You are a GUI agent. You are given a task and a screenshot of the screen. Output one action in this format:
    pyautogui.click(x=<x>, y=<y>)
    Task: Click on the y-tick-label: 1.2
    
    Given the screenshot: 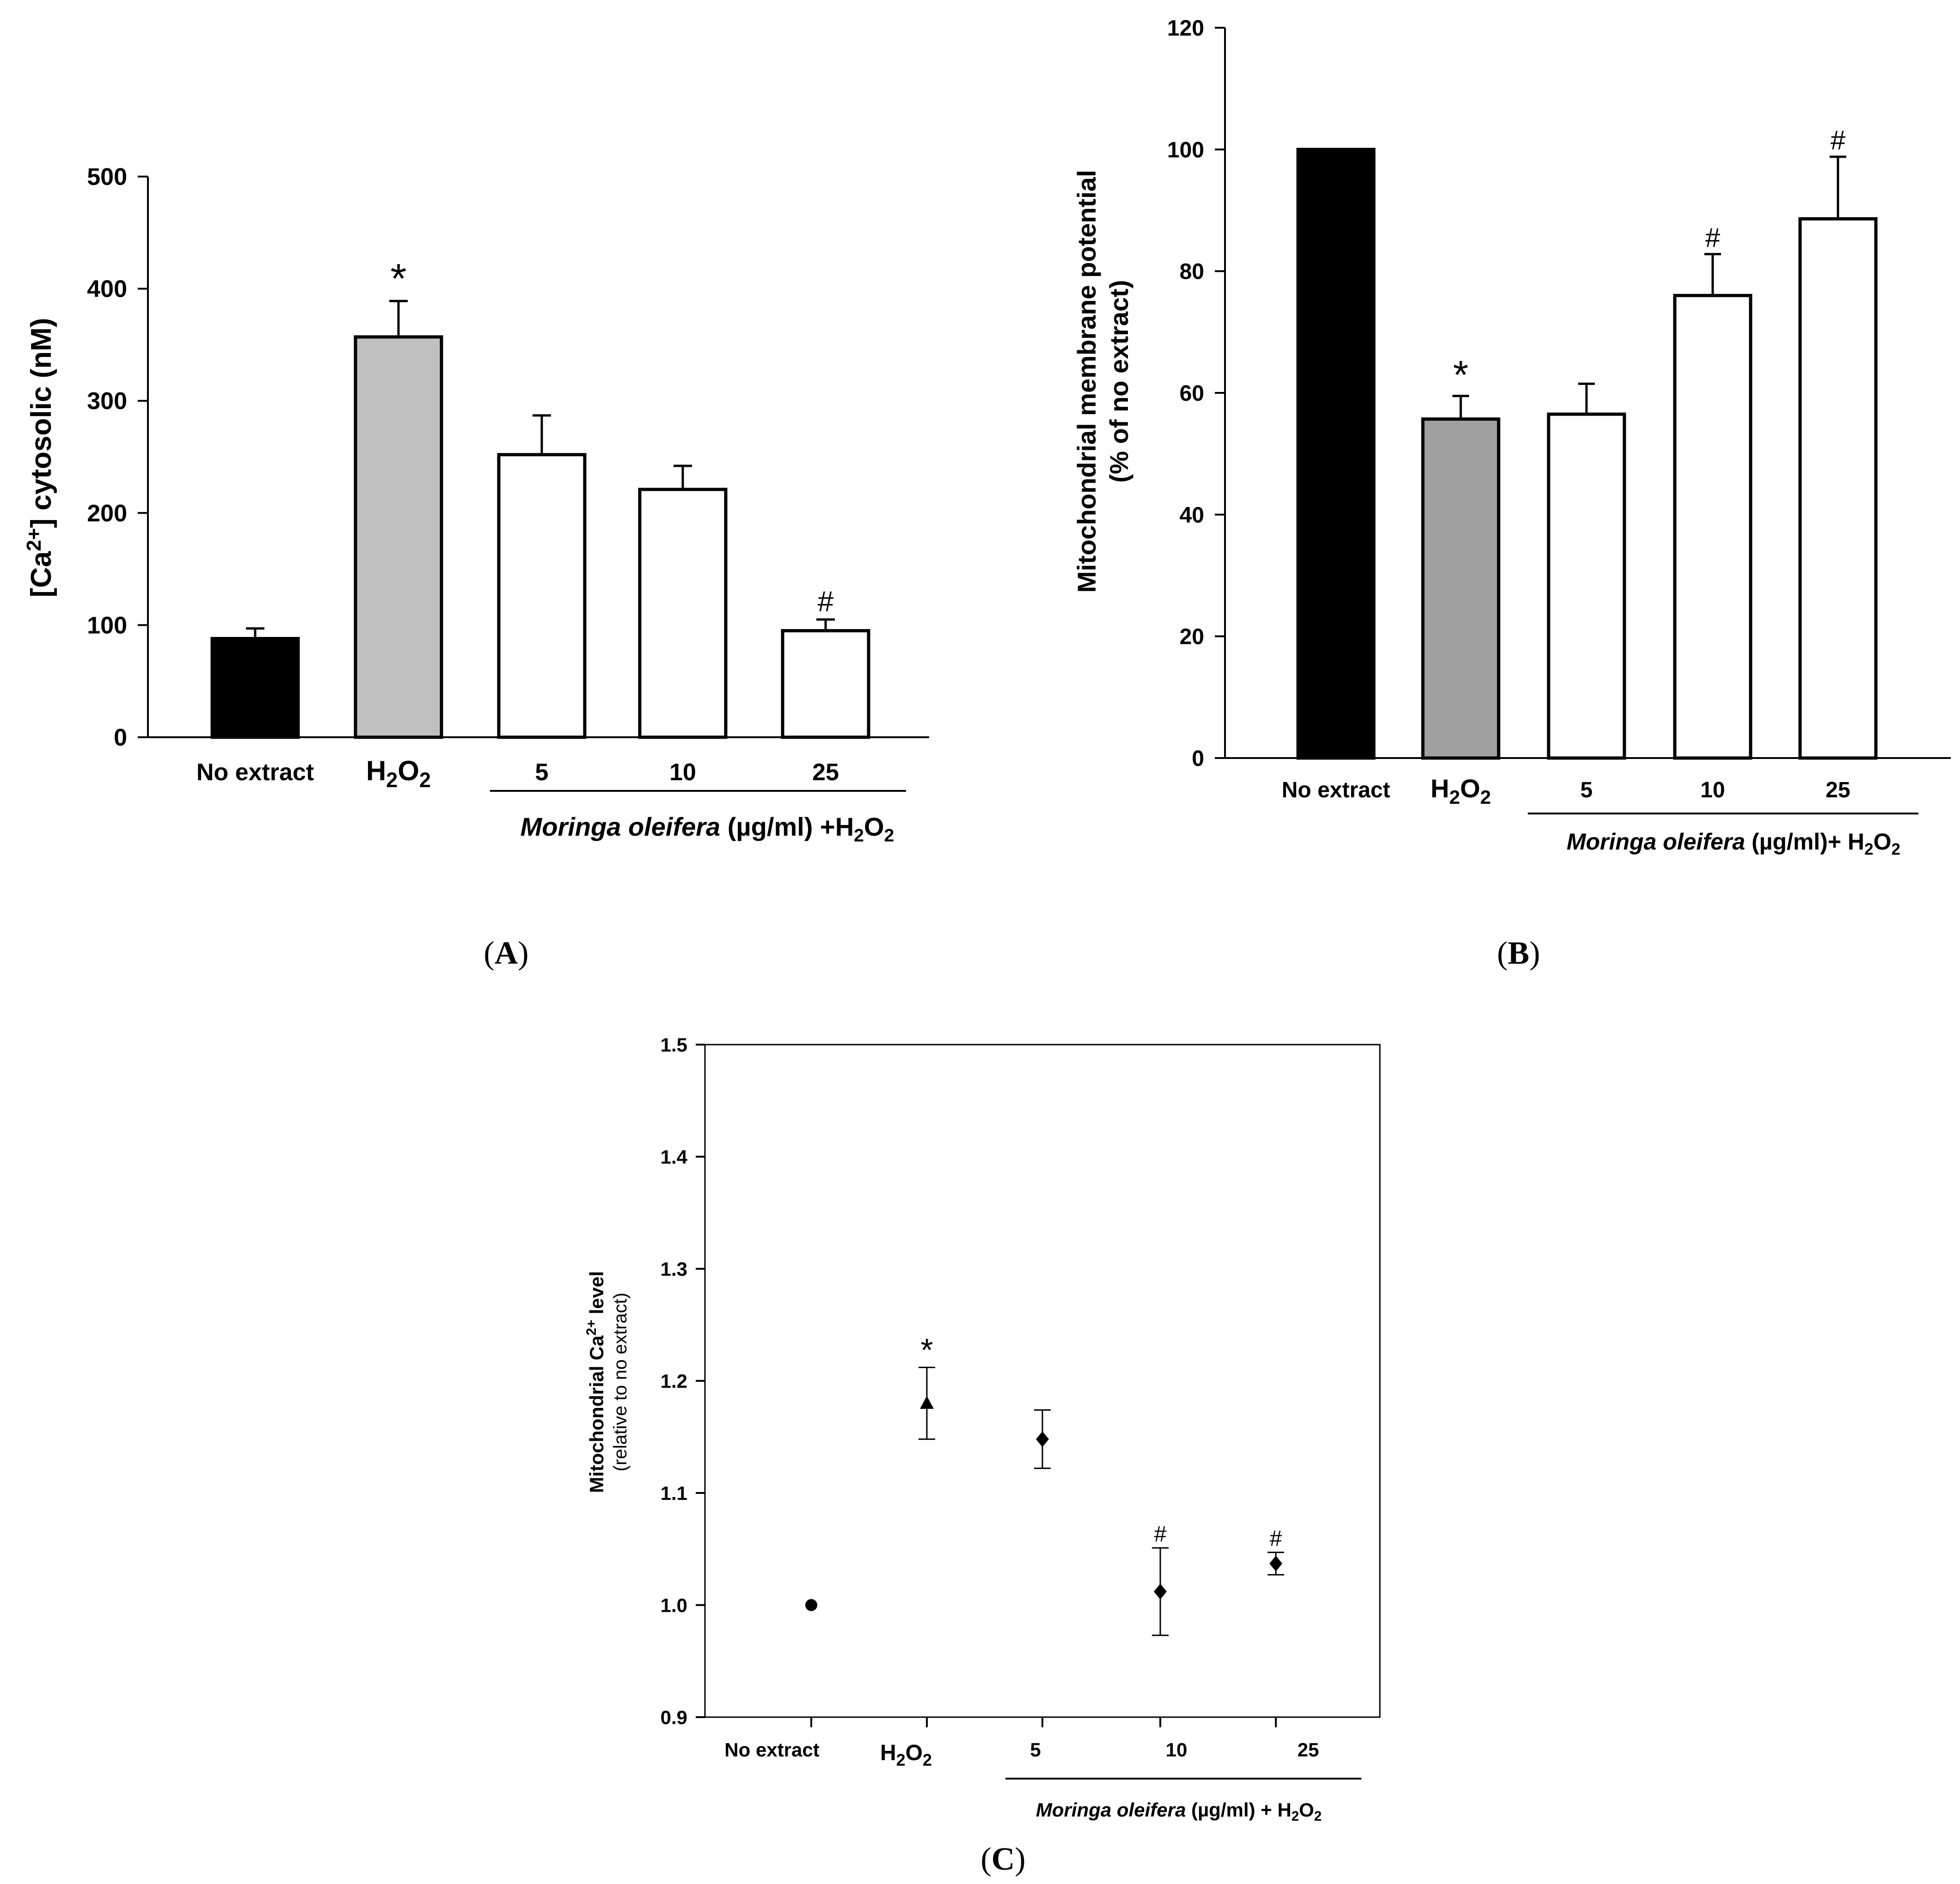 What is the action you would take?
    pyautogui.click(x=674, y=1381)
    